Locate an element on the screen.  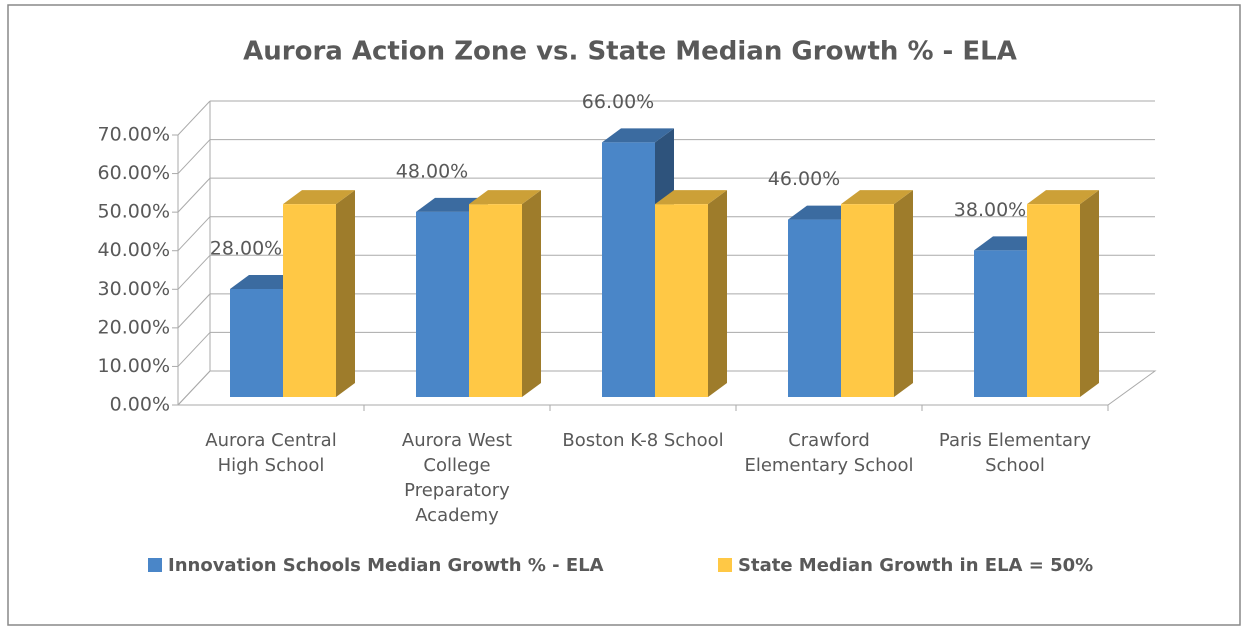
y-tick-label: 60.00% is located at coordinates (134, 173).